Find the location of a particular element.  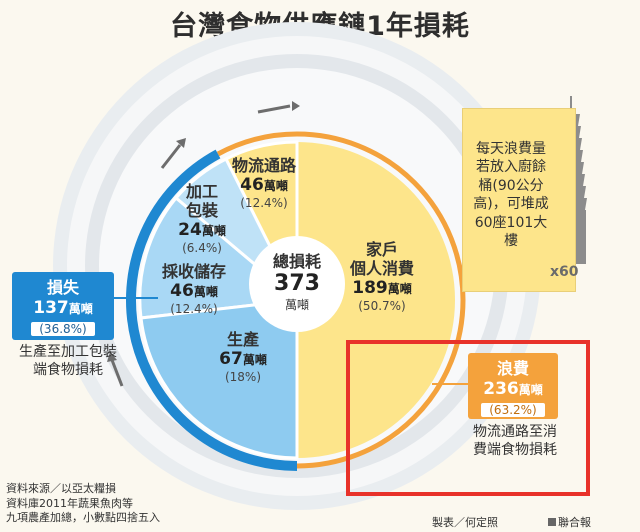

segment-production is located at coordinates (219, 379).